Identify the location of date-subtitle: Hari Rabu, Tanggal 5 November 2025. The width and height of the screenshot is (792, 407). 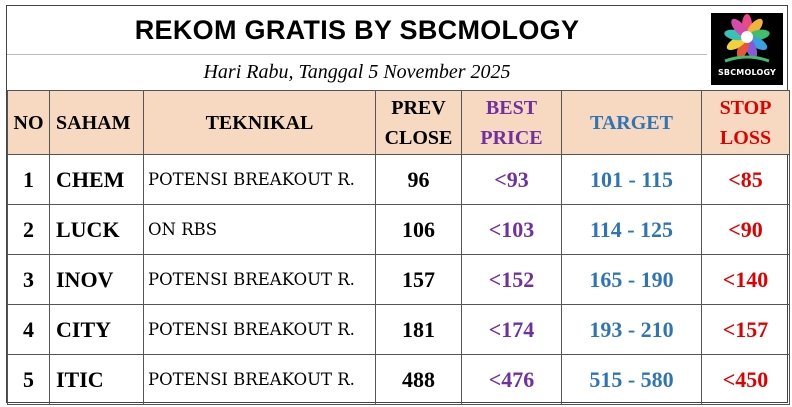
(398, 72).